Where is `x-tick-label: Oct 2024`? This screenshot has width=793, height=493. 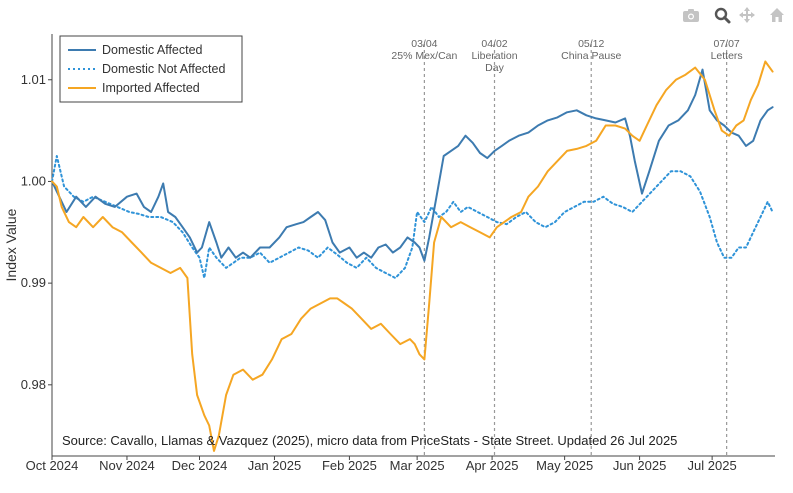 x-tick-label: Oct 2024 is located at coordinates (52, 465).